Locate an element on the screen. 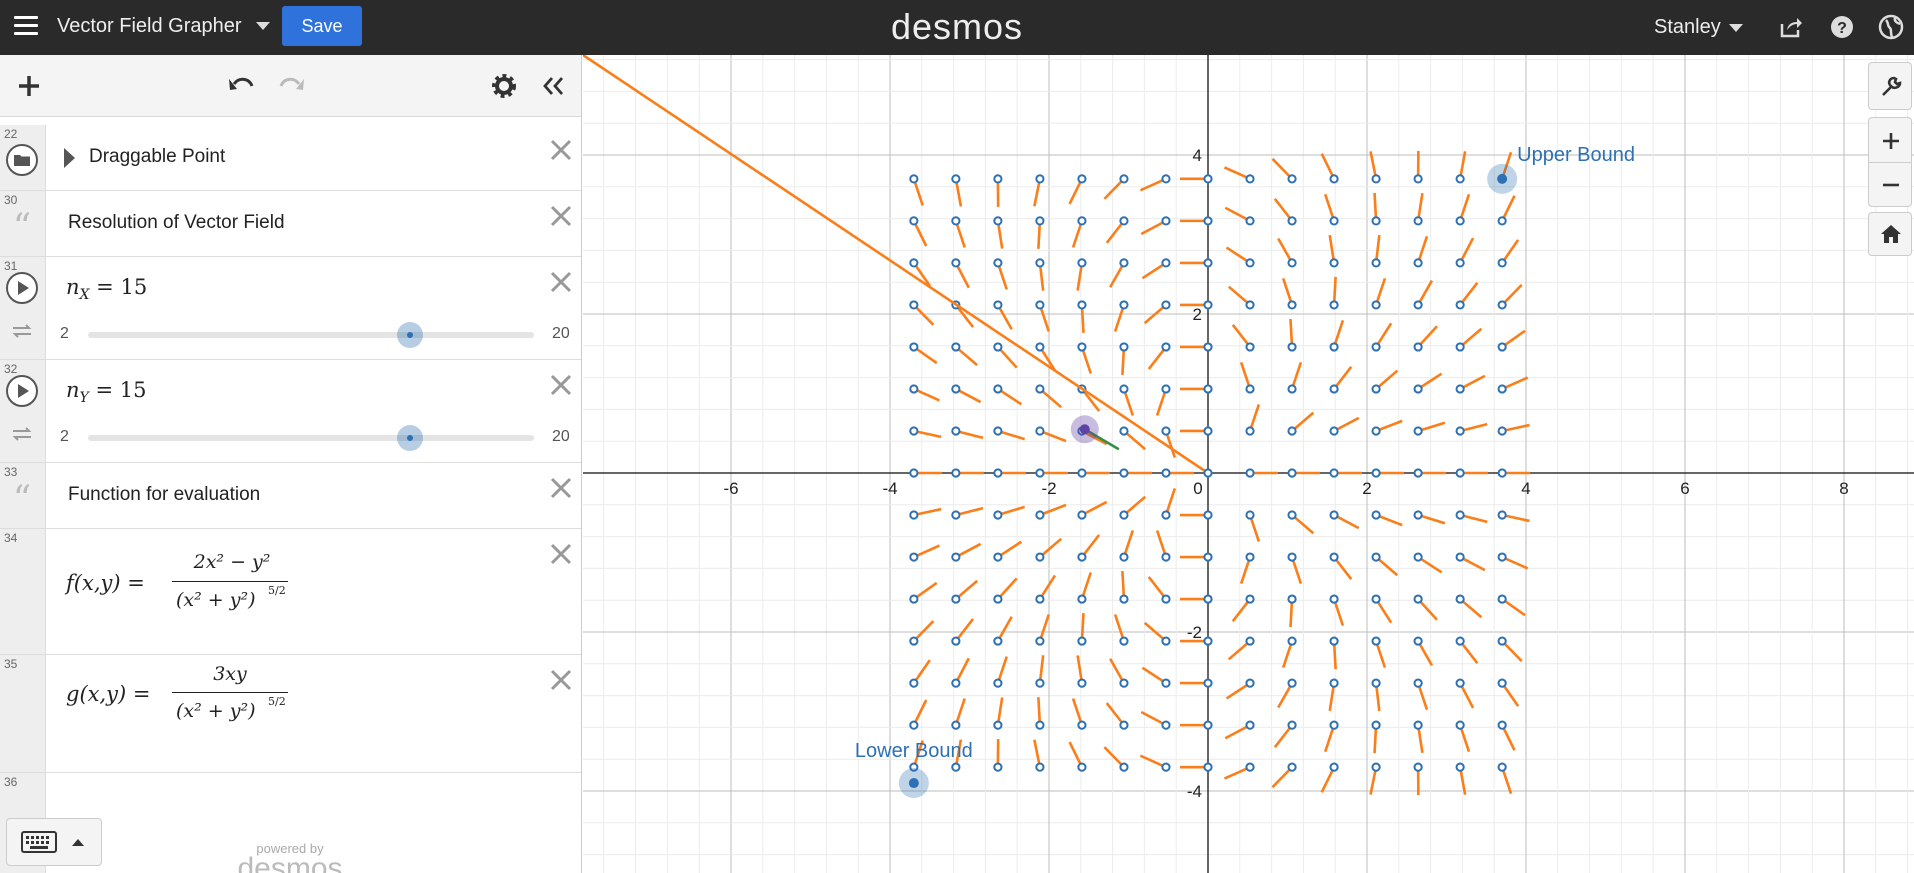  redo-icon is located at coordinates (291, 86).